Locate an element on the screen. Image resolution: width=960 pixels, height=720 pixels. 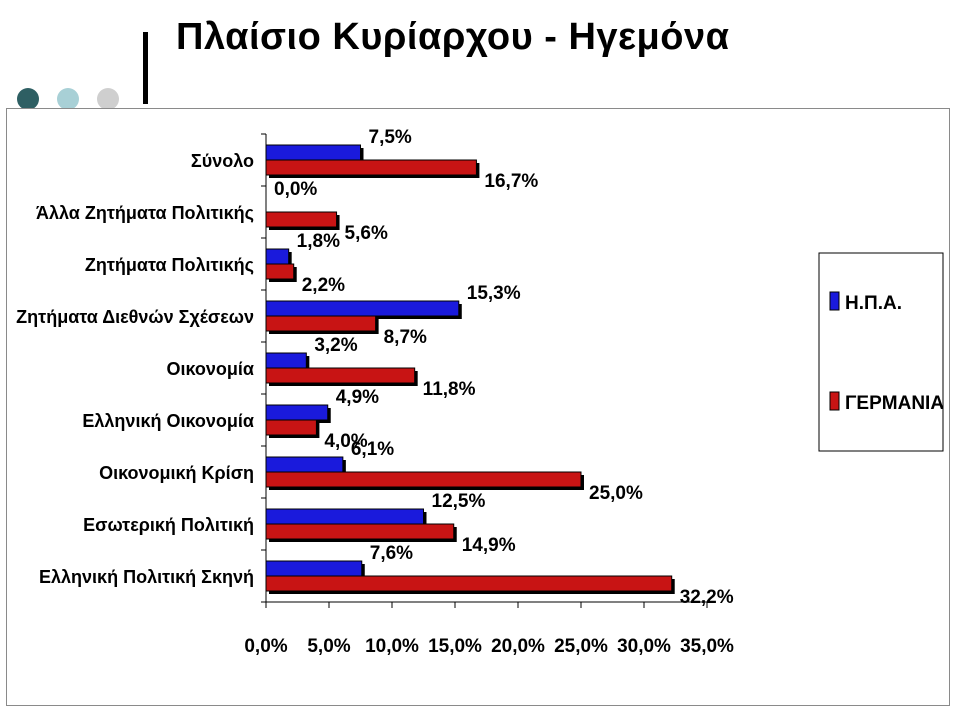
data-label-usa: 3,2% is located at coordinates (335, 345).